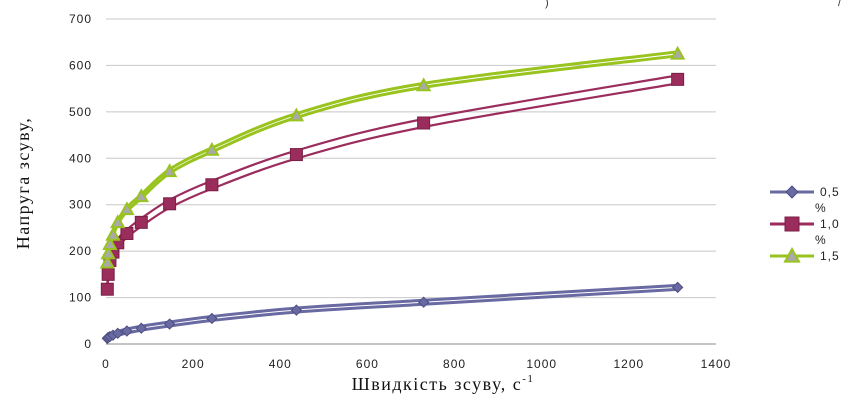 The width and height of the screenshot is (846, 396). What do you see at coordinates (80, 65) in the screenshot?
I see `y-tick-label: 600` at bounding box center [80, 65].